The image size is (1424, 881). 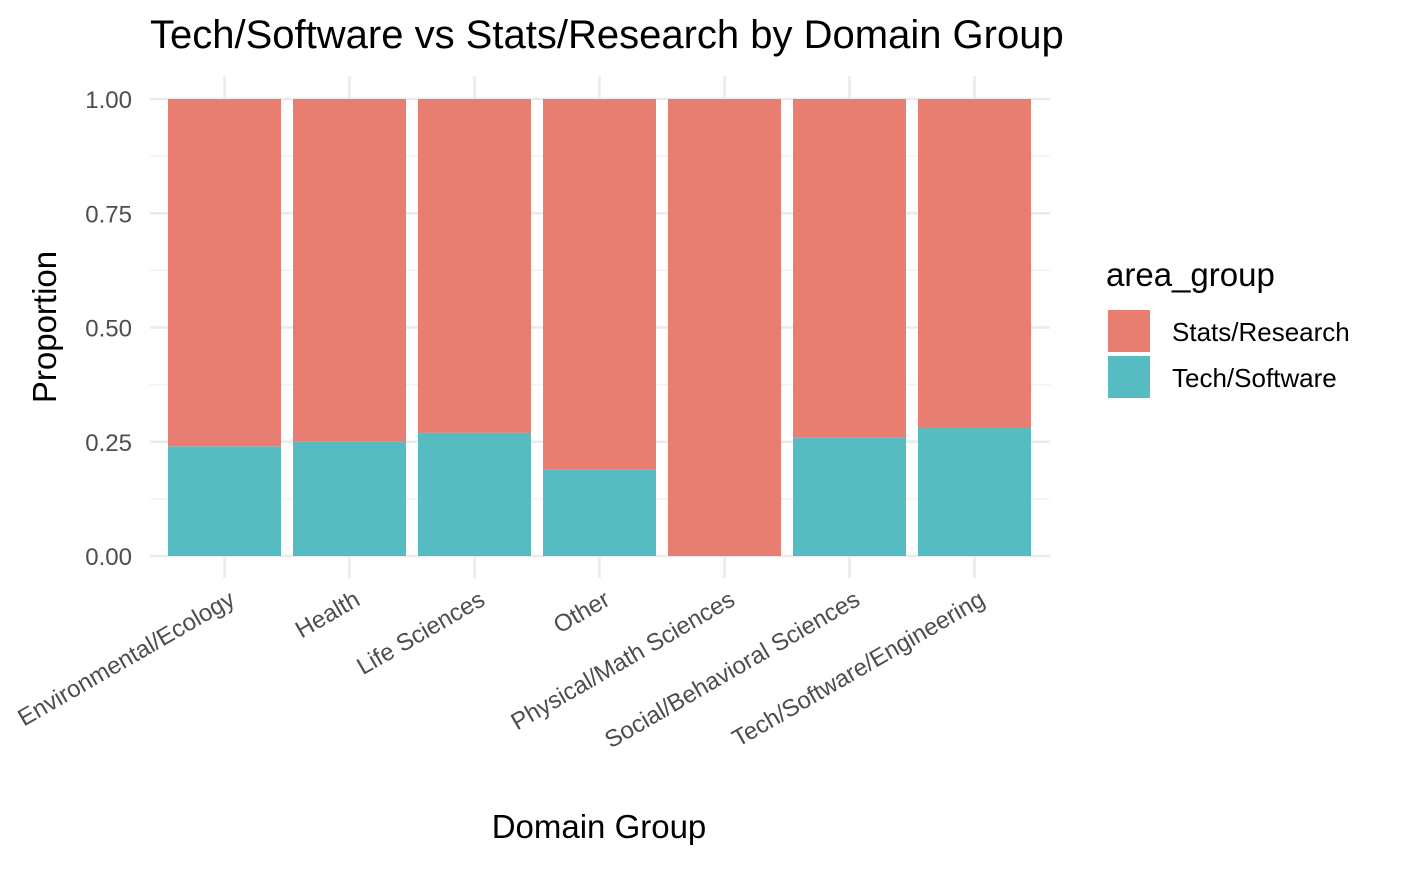 What do you see at coordinates (474, 494) in the screenshot?
I see `bar-tech-software-life-sciences` at bounding box center [474, 494].